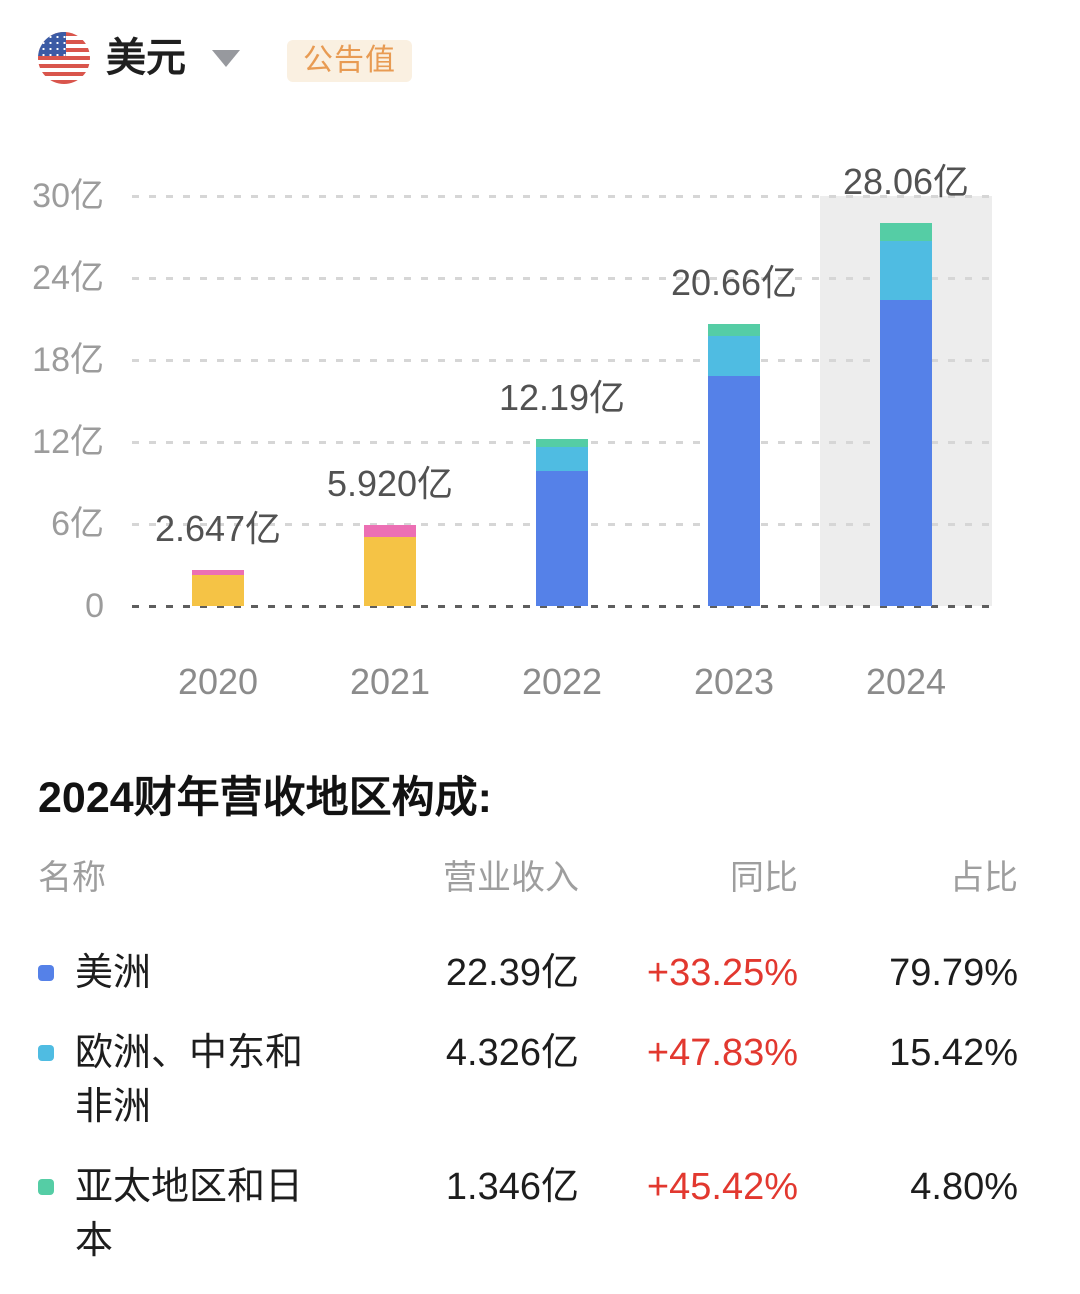  Describe the element at coordinates (94, 606) in the screenshot. I see `y-tick-label: 0` at that location.